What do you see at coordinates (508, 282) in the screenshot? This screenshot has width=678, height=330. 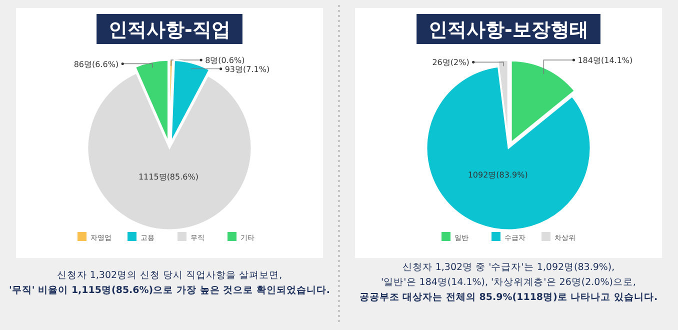 I see `text: '일반'은 184명(14.1%), '차상위계층'은 26명(2.0%)으로,` at bounding box center [508, 282].